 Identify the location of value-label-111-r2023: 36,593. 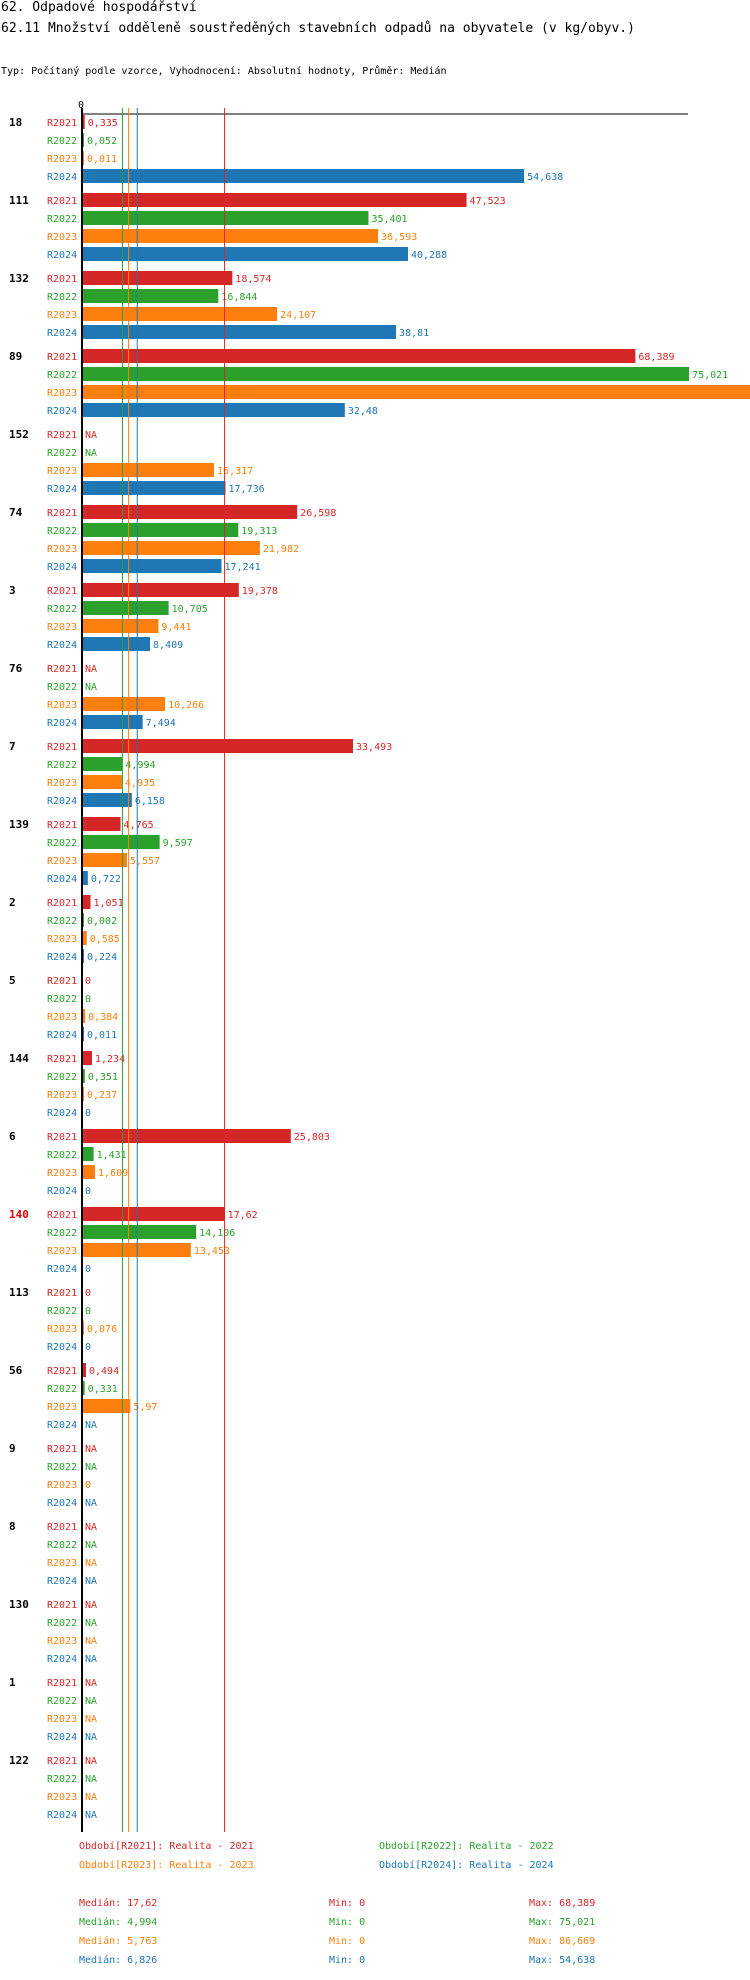
(399, 237).